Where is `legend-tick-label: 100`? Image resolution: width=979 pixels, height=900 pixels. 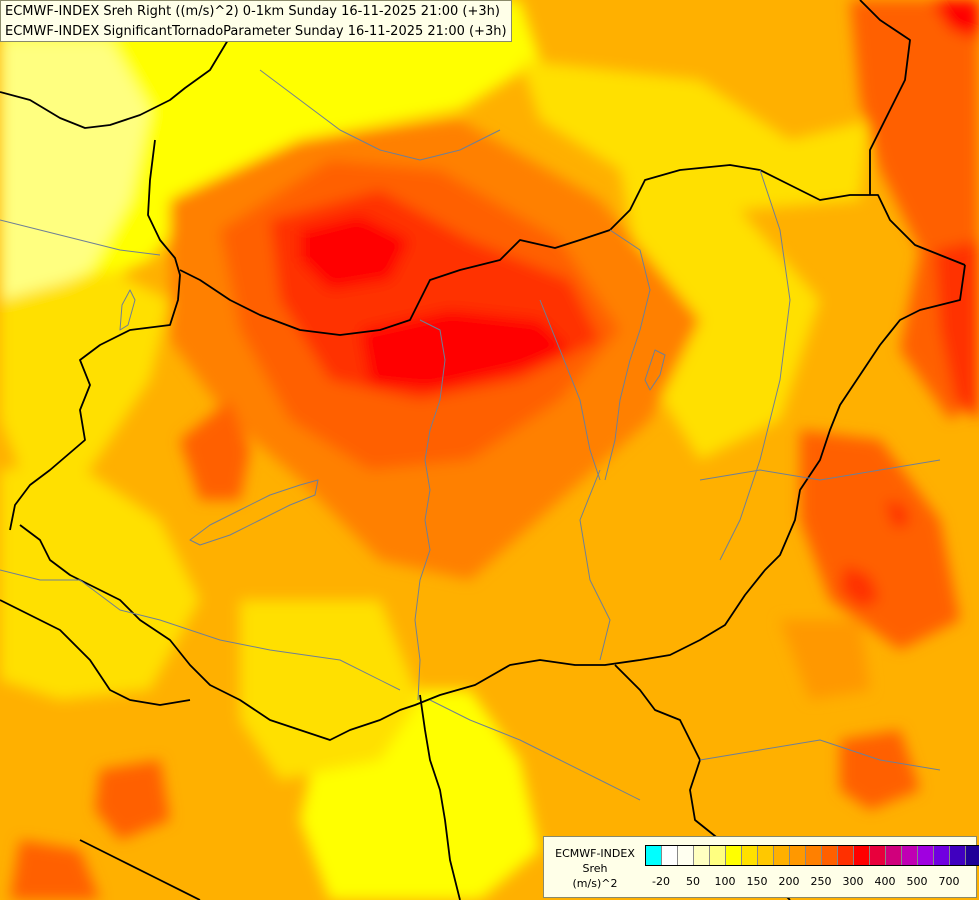 legend-tick-label: 100 is located at coordinates (725, 881).